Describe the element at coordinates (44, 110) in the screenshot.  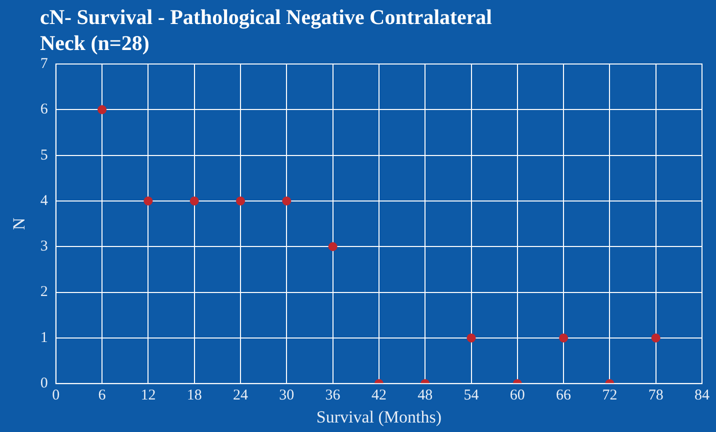
I see `y-tick-label: 6` at that location.